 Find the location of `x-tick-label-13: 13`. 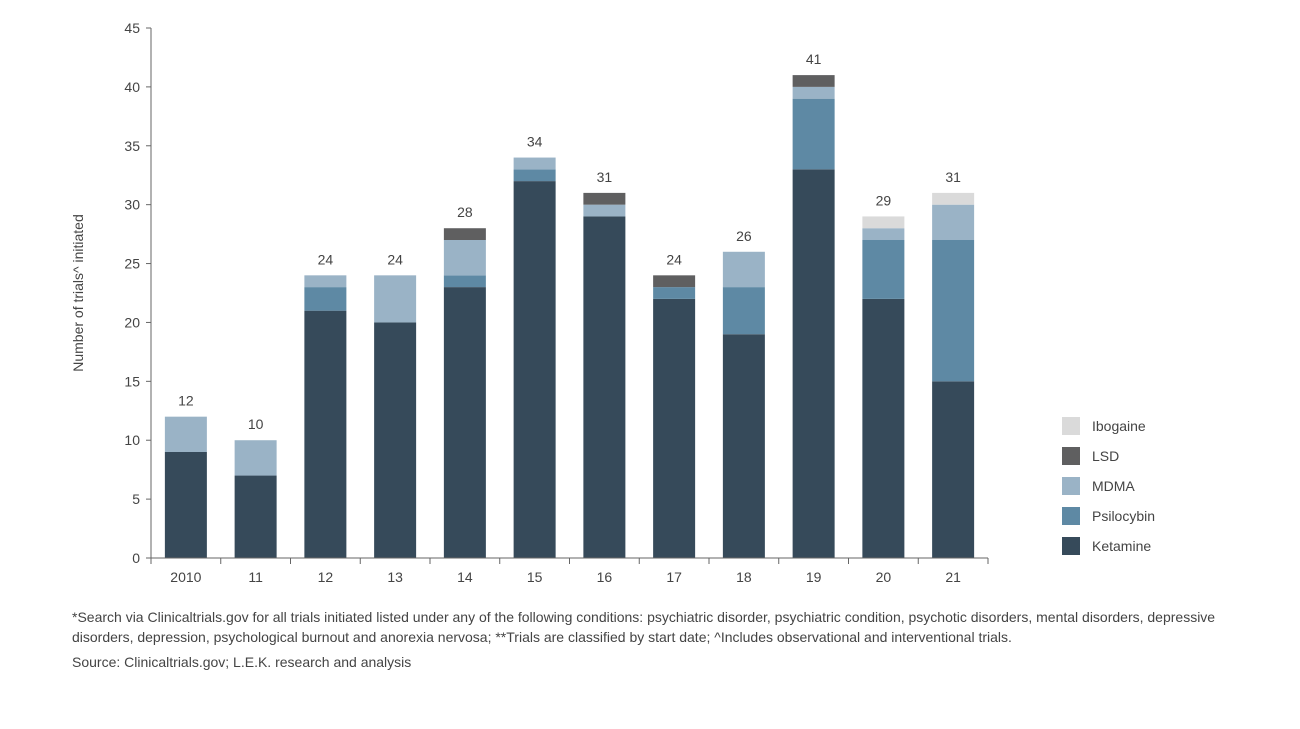

x-tick-label-13: 13 is located at coordinates (395, 577).